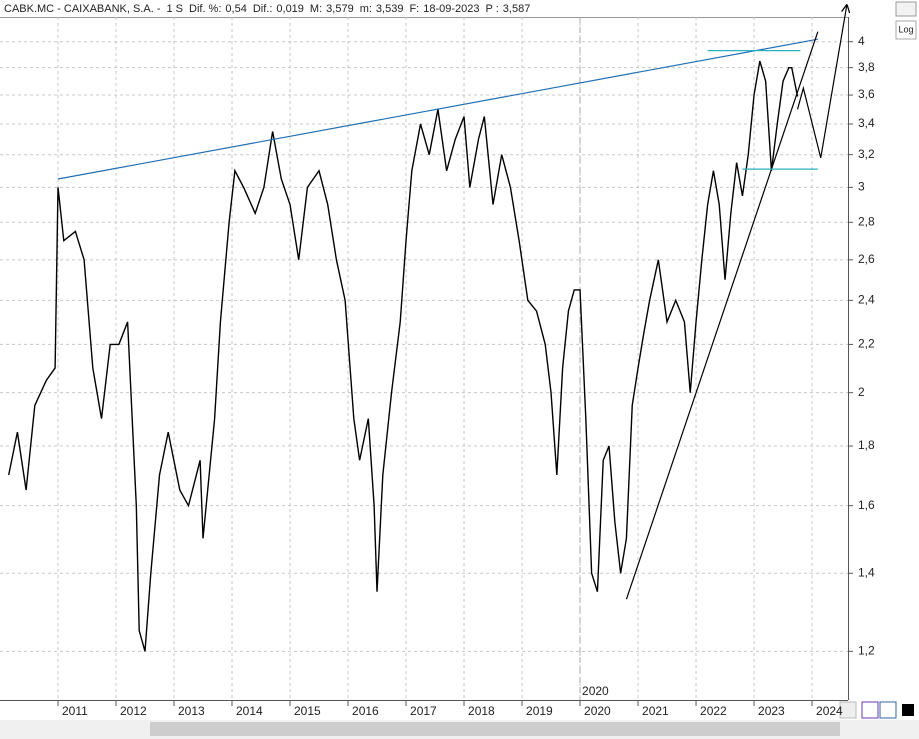  I want to click on x-tick-label: 2016, so click(365, 711).